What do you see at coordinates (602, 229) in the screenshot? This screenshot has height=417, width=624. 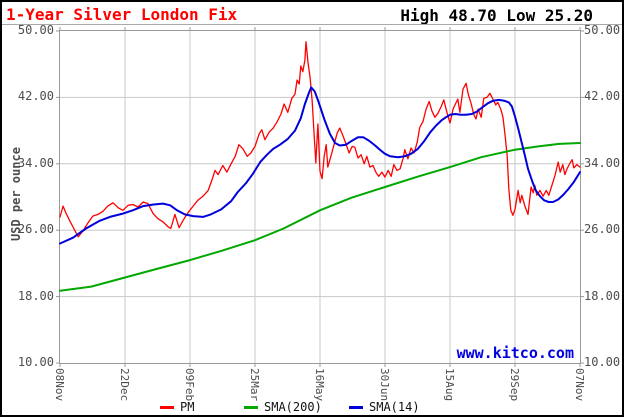 I see `y-tick-label-right: 26.00` at bounding box center [602, 229].